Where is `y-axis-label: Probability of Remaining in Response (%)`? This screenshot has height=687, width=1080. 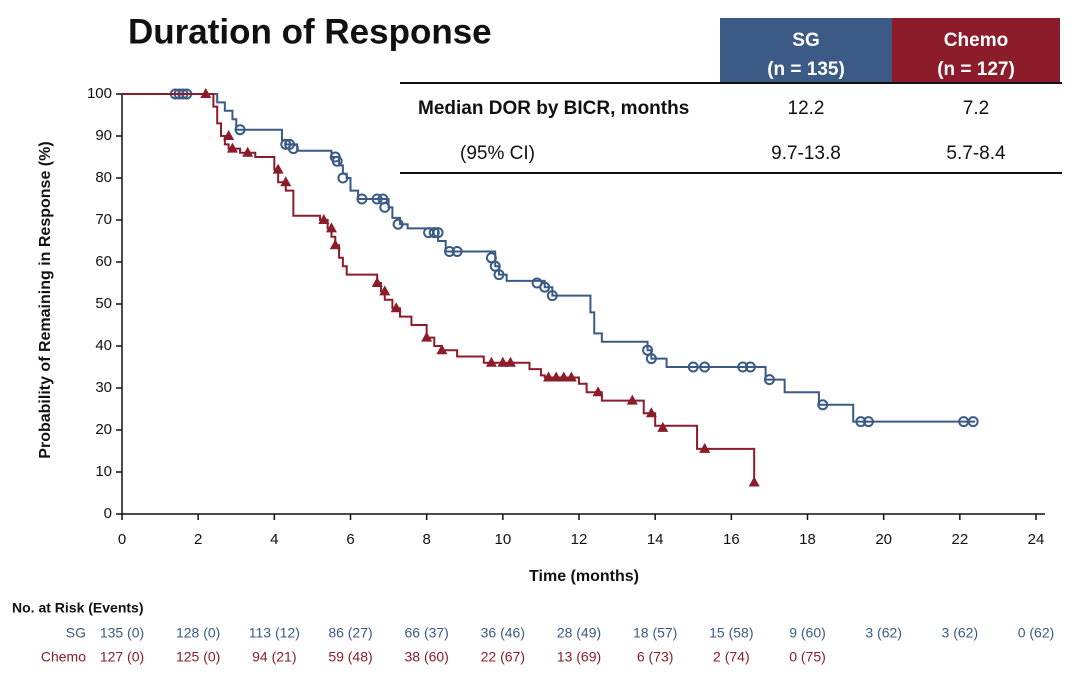 y-axis-label: Probability of Remaining in Response (%) is located at coordinates (45, 299).